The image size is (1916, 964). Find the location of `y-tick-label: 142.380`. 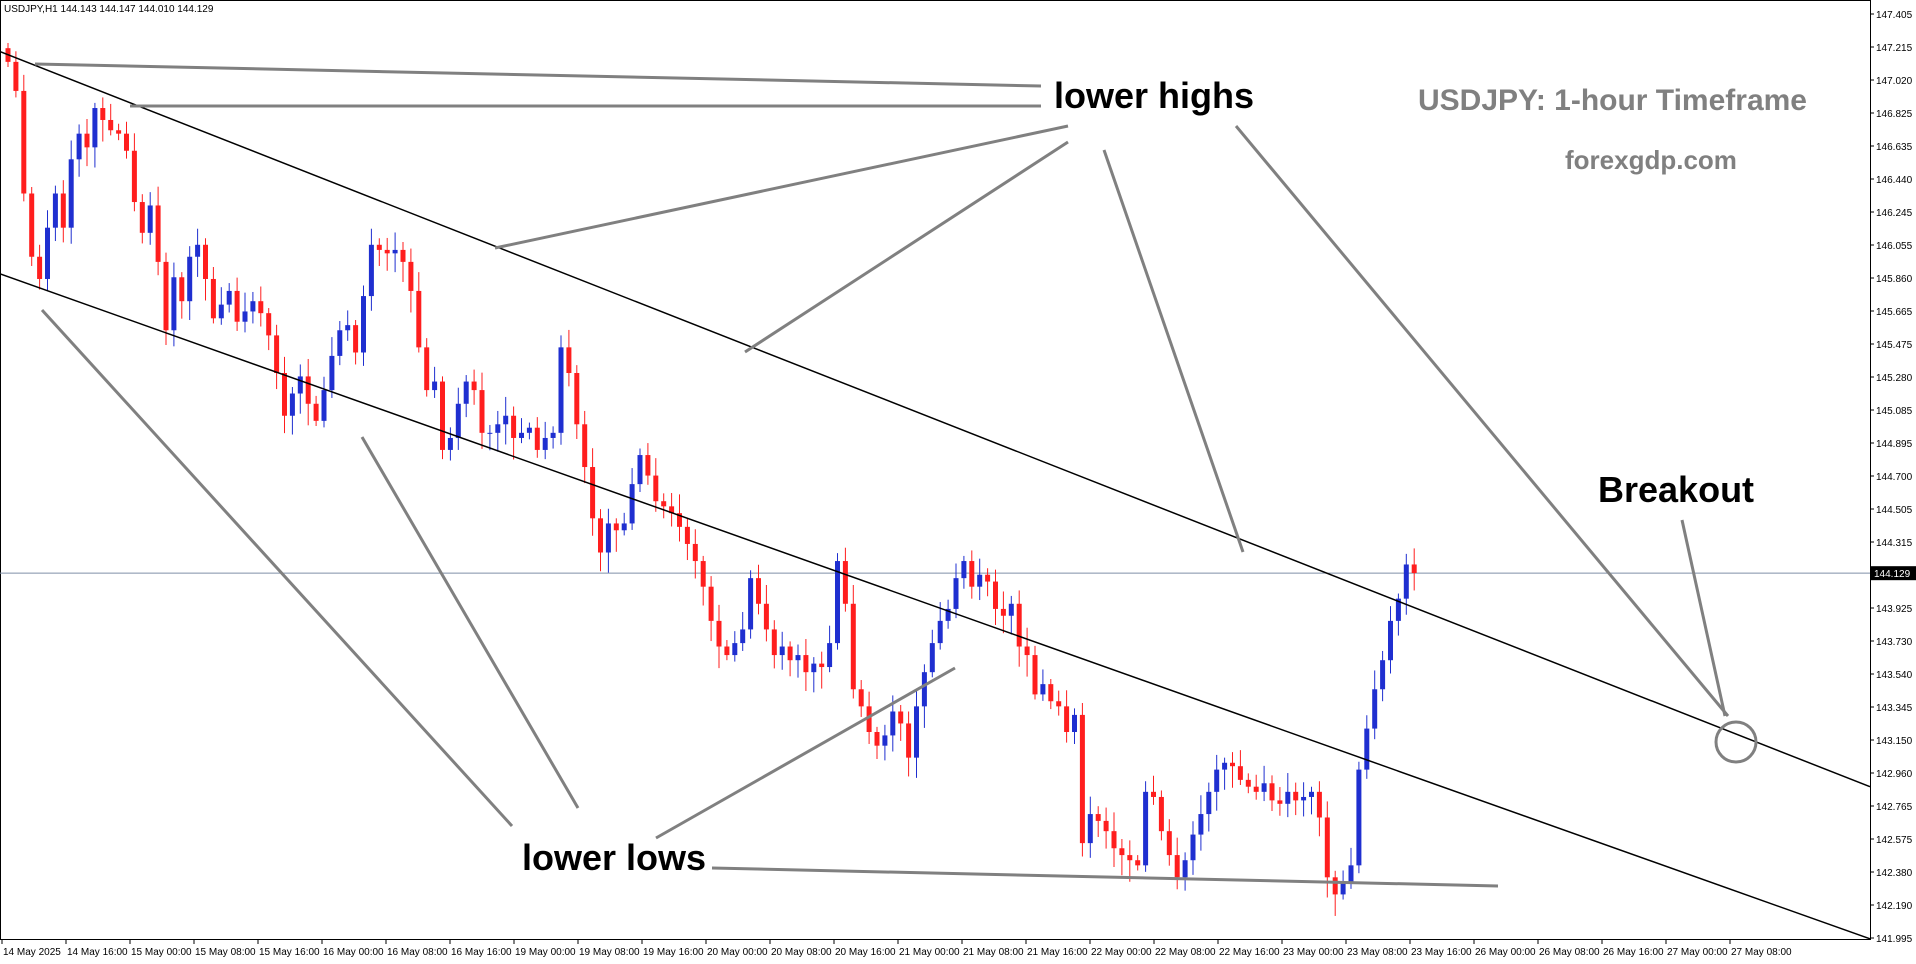

y-tick-label: 142.380 is located at coordinates (1894, 873).